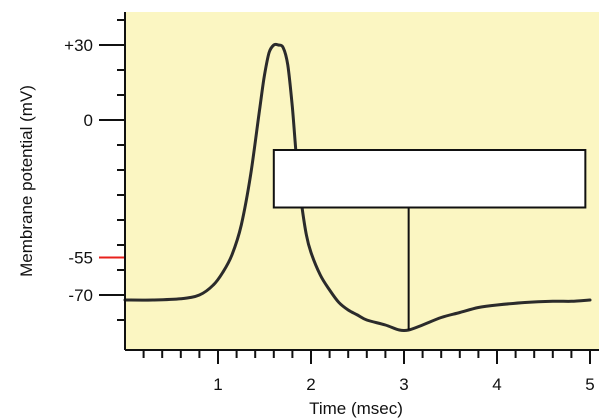 The height and width of the screenshot is (418, 608). Describe the element at coordinates (80, 258) in the screenshot. I see `y-tick-label: -55` at that location.